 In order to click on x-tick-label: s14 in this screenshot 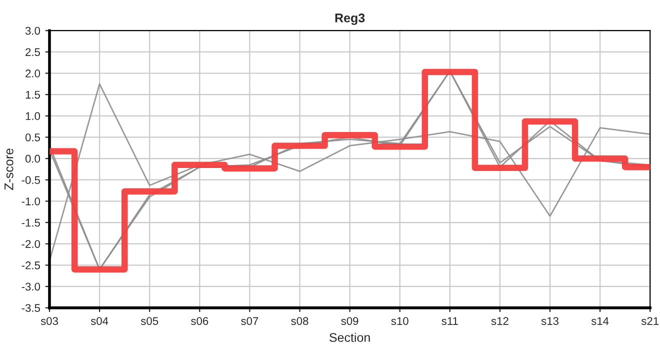, I will do `click(600, 321)`.